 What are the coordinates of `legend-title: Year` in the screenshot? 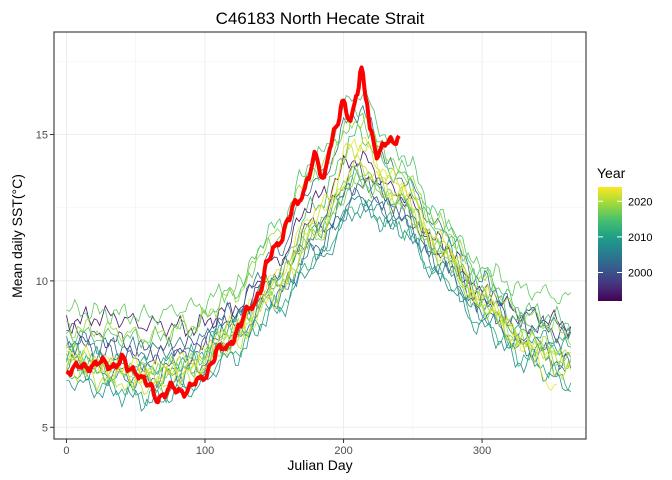 It's located at (611, 173).